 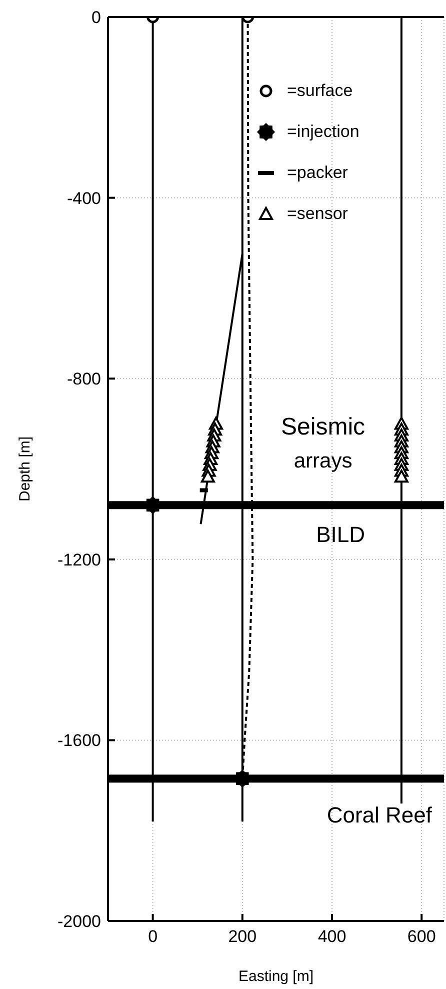 What do you see at coordinates (83, 198) in the screenshot?
I see `y-tick-label: -400` at bounding box center [83, 198].